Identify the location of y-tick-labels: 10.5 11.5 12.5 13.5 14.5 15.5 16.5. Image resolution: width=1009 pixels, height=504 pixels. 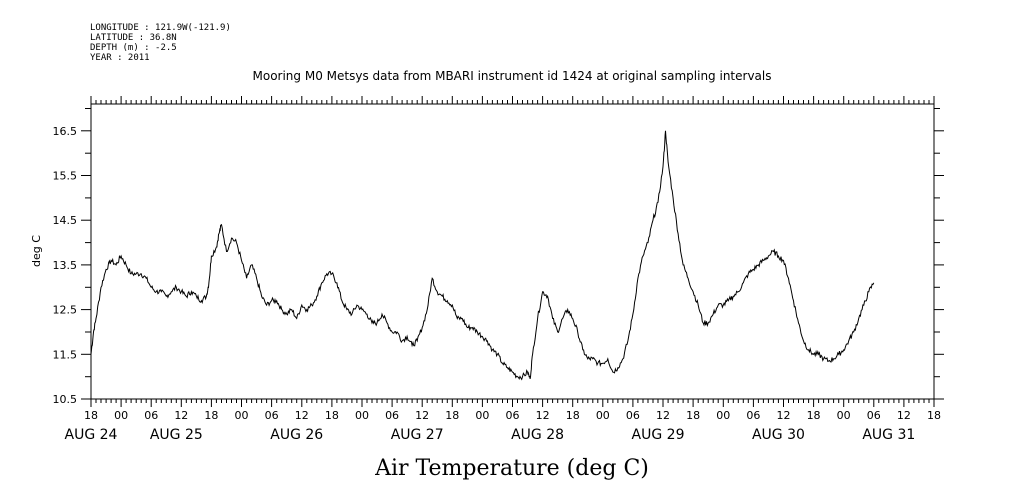
(65, 265).